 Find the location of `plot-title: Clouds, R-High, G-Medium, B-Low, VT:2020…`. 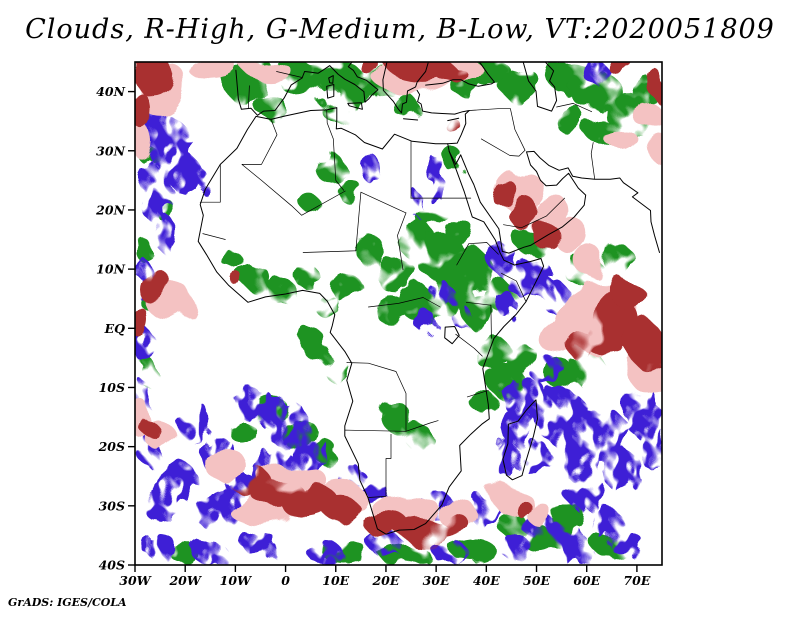

plot-title: Clouds, R-High, G-Medium, B-Low, VT:2020… is located at coordinates (400, 29).